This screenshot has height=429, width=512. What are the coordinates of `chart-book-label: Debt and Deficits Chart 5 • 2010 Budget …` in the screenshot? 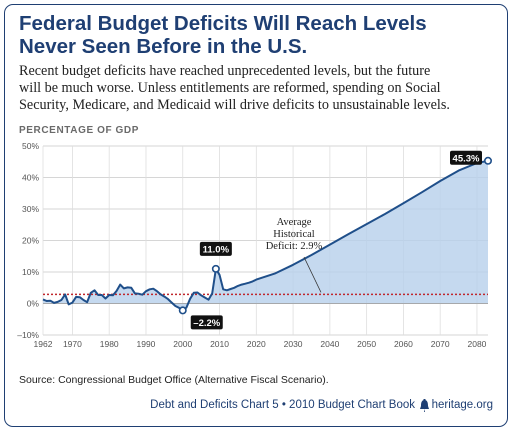 It's located at (282, 405).